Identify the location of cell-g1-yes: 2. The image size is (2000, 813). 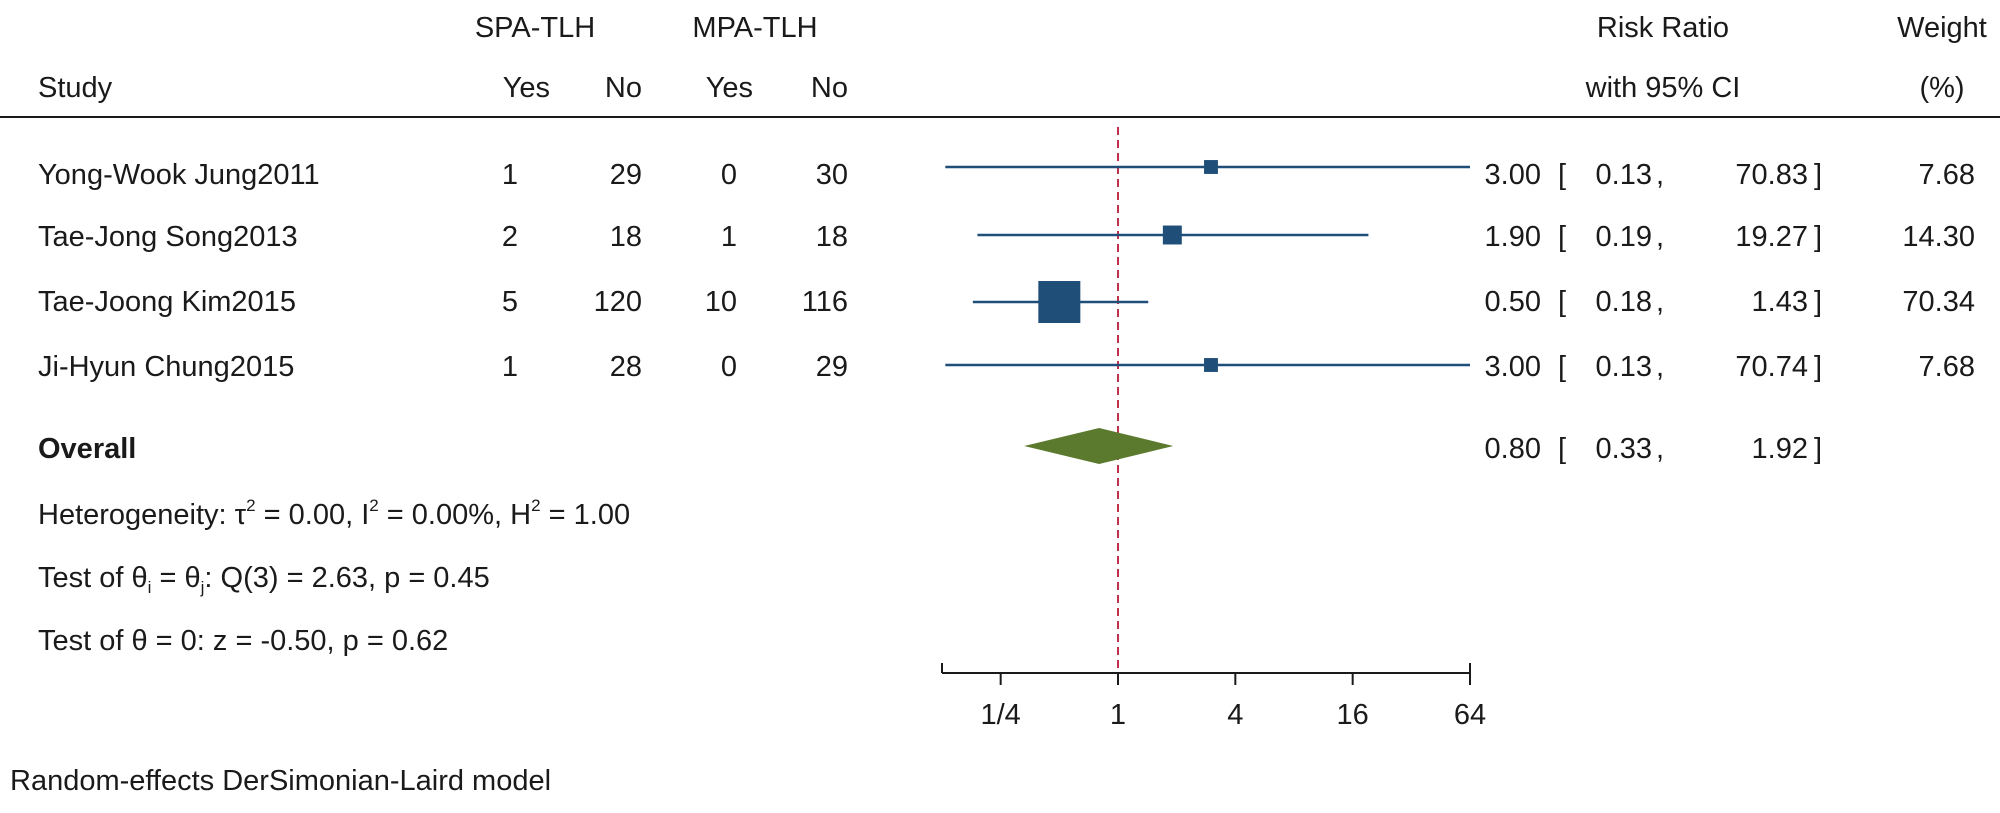
(510, 237).